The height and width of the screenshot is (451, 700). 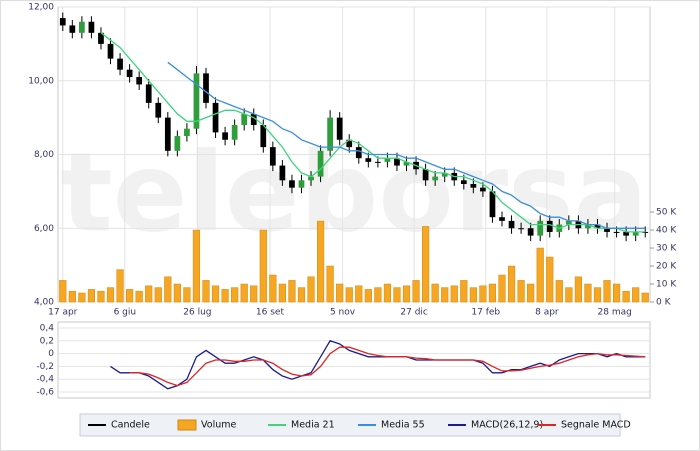 I want to click on y-tick-label: -0,2, so click(x=45, y=367).